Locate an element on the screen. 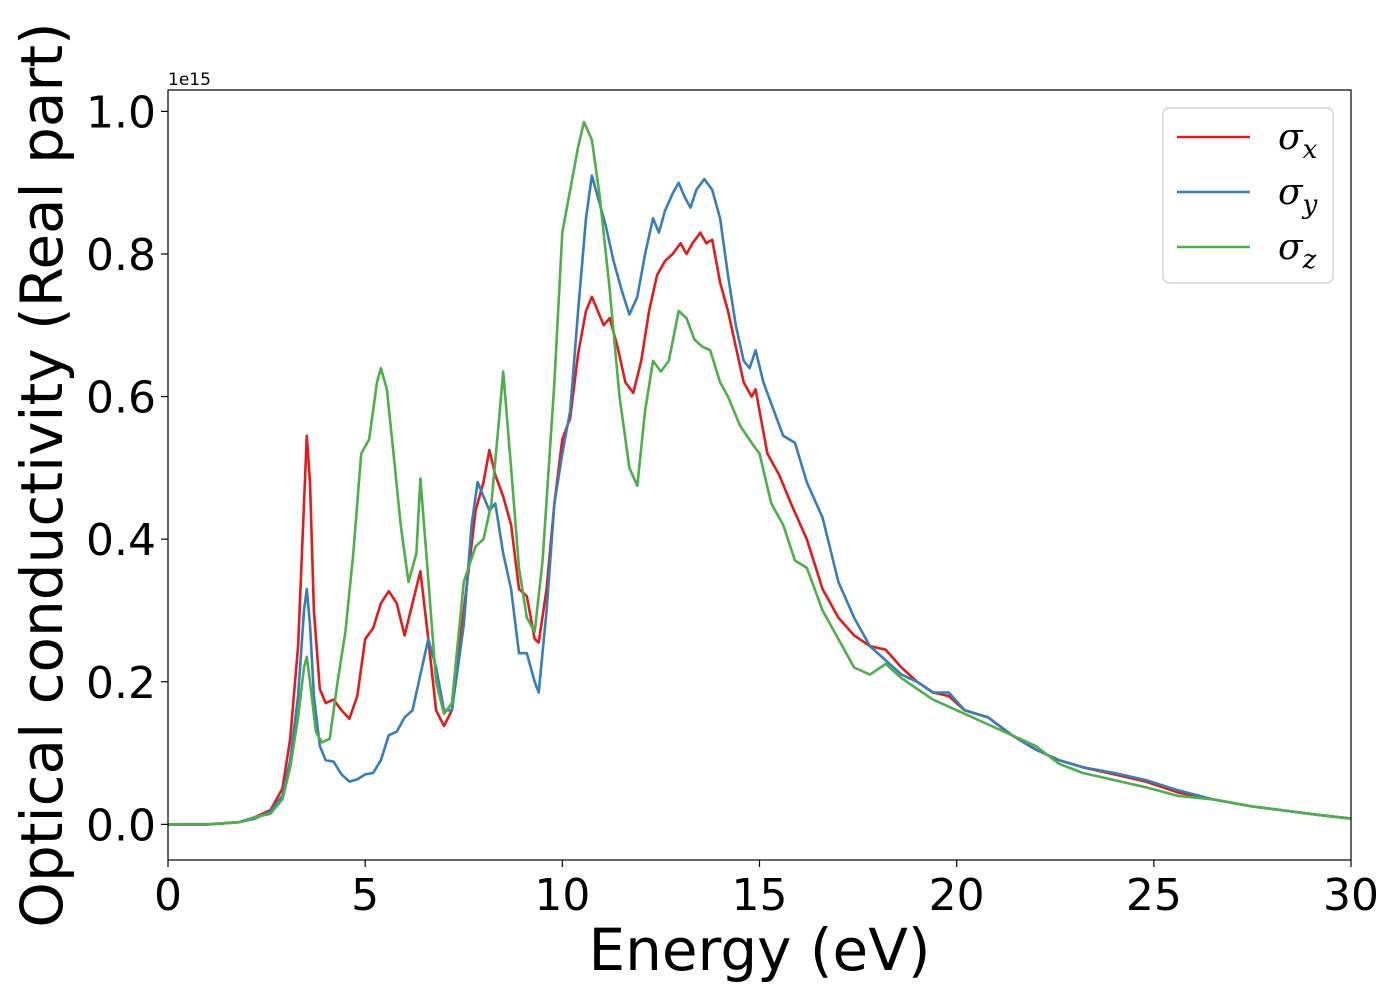 The height and width of the screenshot is (1000, 1400). y-tick-label: 0.8 is located at coordinates (121, 255).